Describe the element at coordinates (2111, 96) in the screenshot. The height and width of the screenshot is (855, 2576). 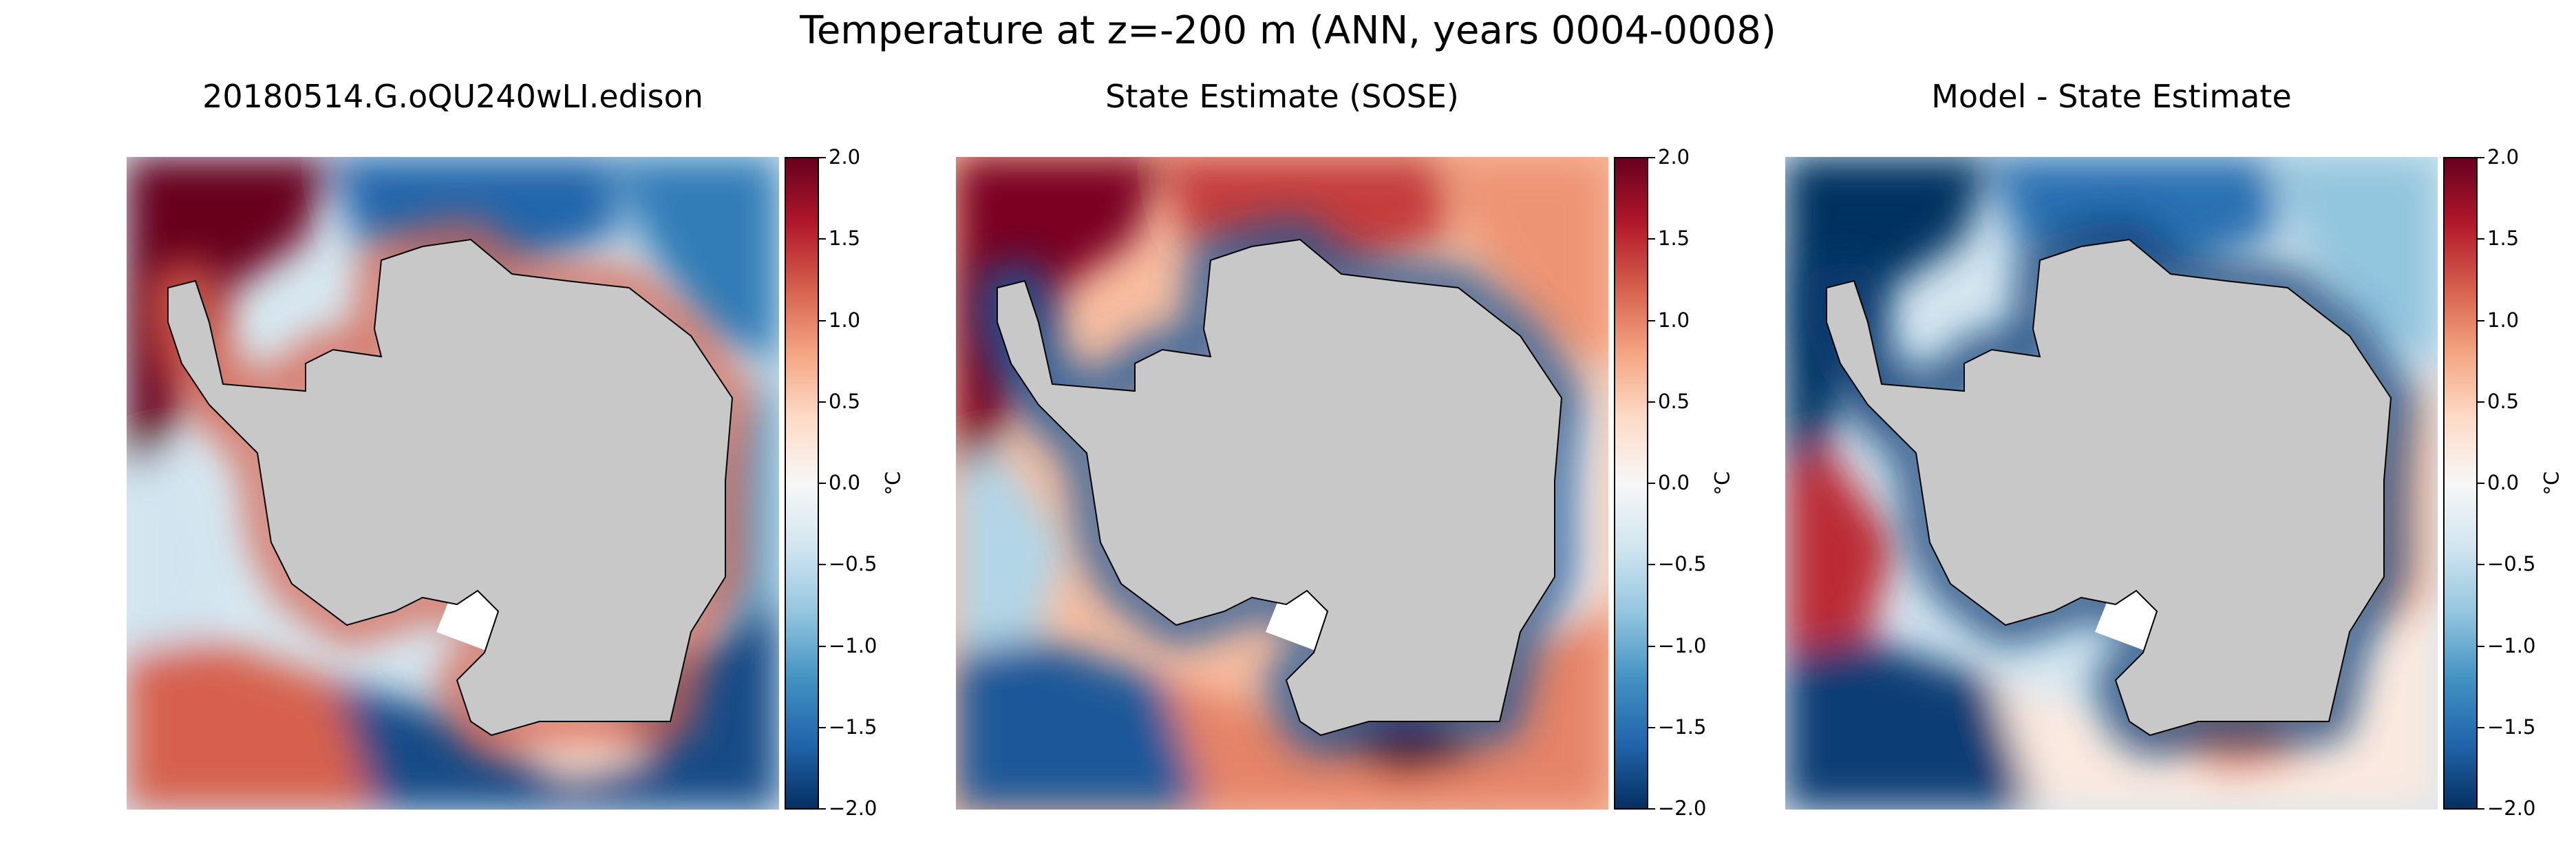
I see `panel-title-difference: Model - State Estimate` at that location.